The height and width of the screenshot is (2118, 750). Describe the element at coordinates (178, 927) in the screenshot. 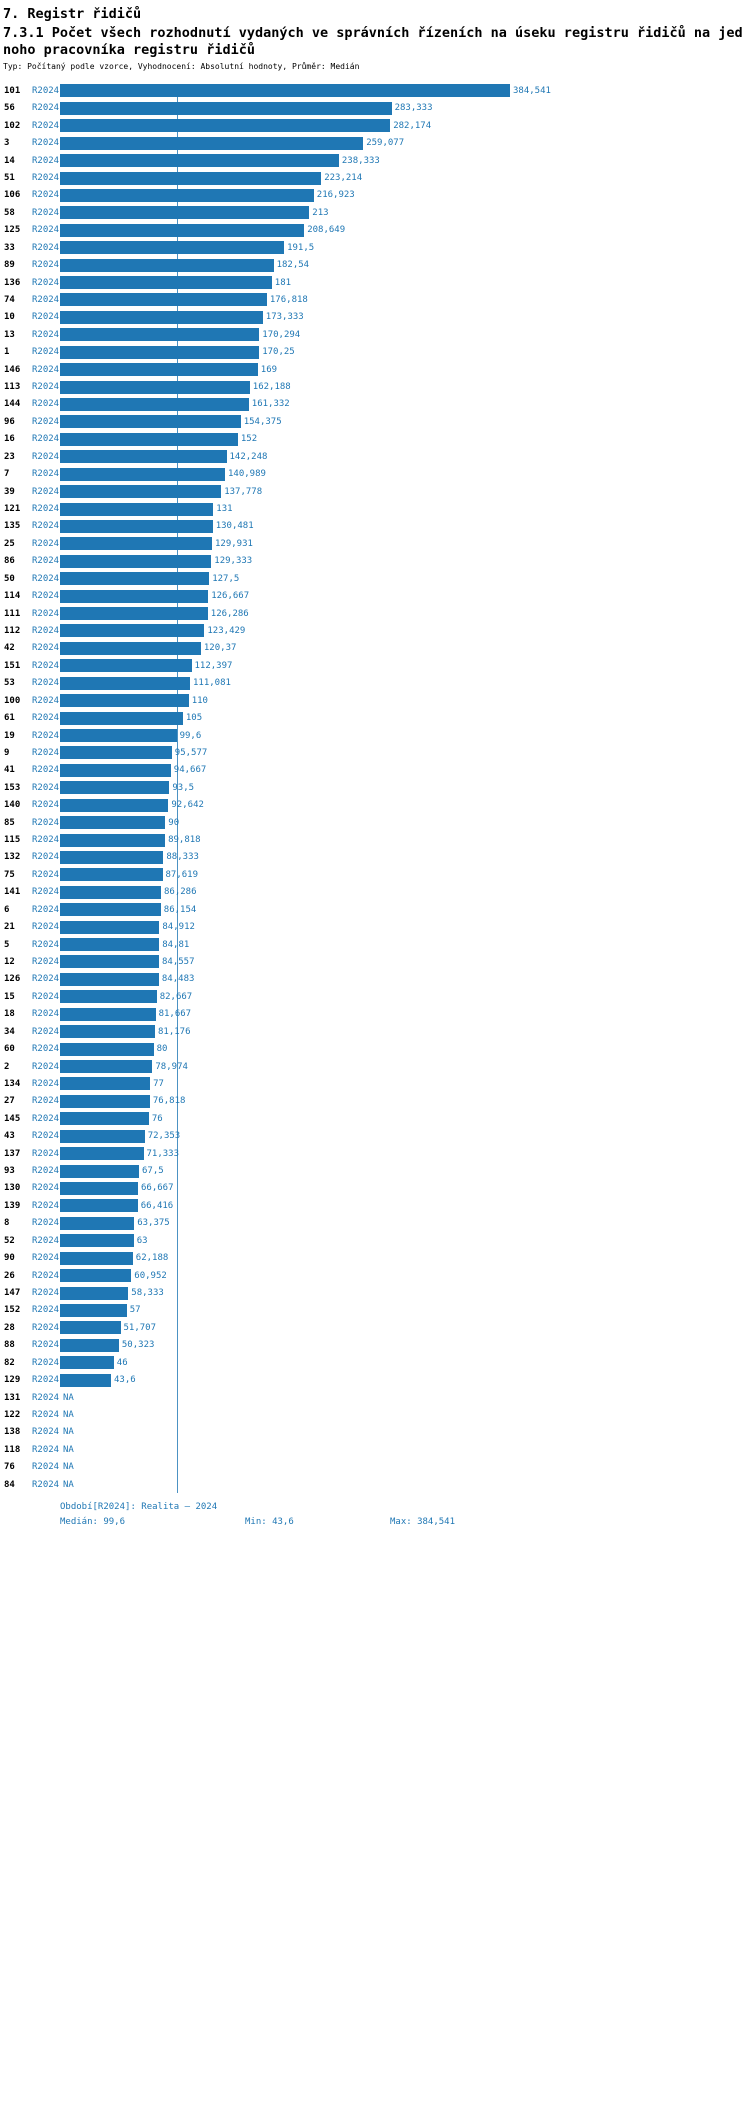

I see `bar-value-label: 84,912` at that location.